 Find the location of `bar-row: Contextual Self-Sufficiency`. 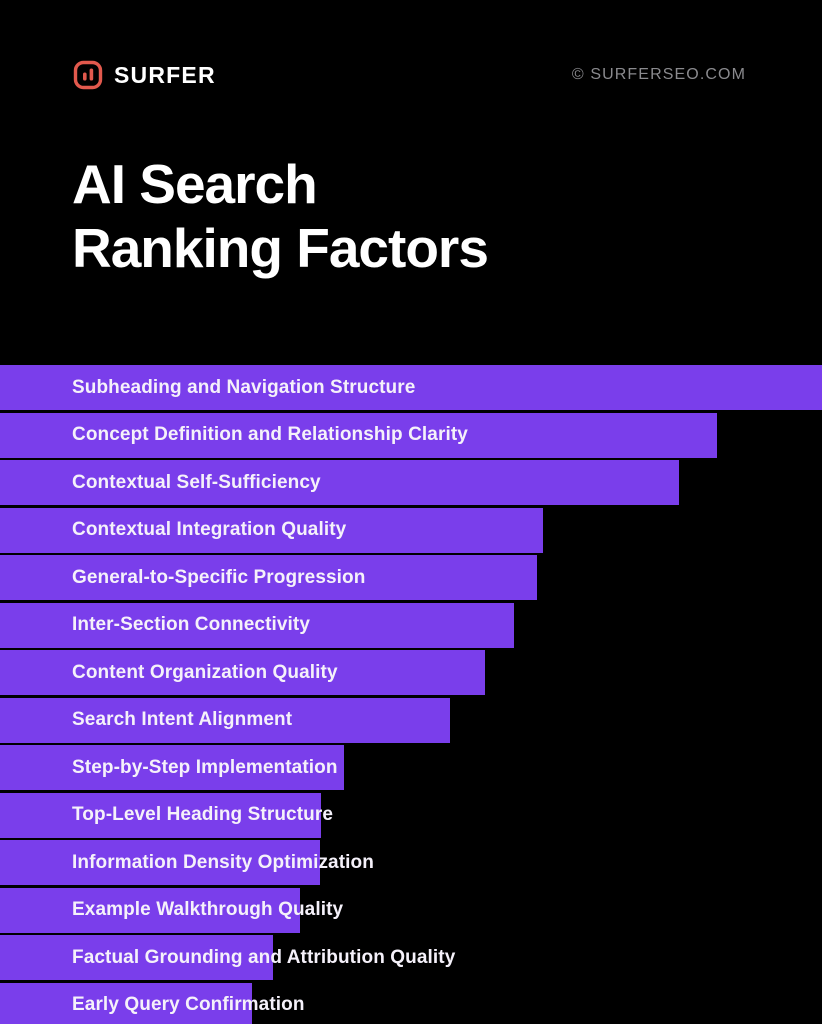

bar-row: Contextual Self-Sufficiency is located at coordinates (339, 482).